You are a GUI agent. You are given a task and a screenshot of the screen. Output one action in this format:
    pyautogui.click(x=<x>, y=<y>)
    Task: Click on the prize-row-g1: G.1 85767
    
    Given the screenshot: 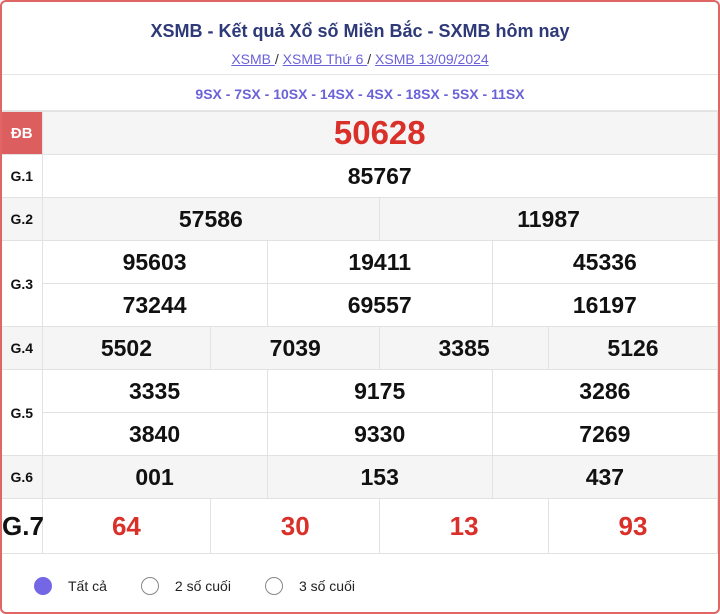 What is the action you would take?
    pyautogui.click(x=360, y=176)
    